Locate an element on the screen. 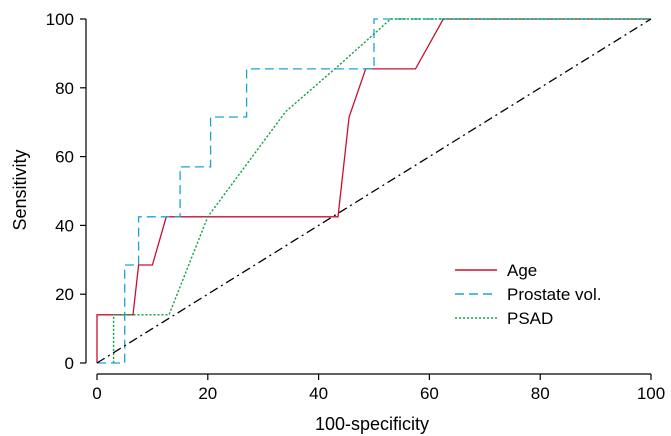  y-tick-label: 40 is located at coordinates (64, 225).